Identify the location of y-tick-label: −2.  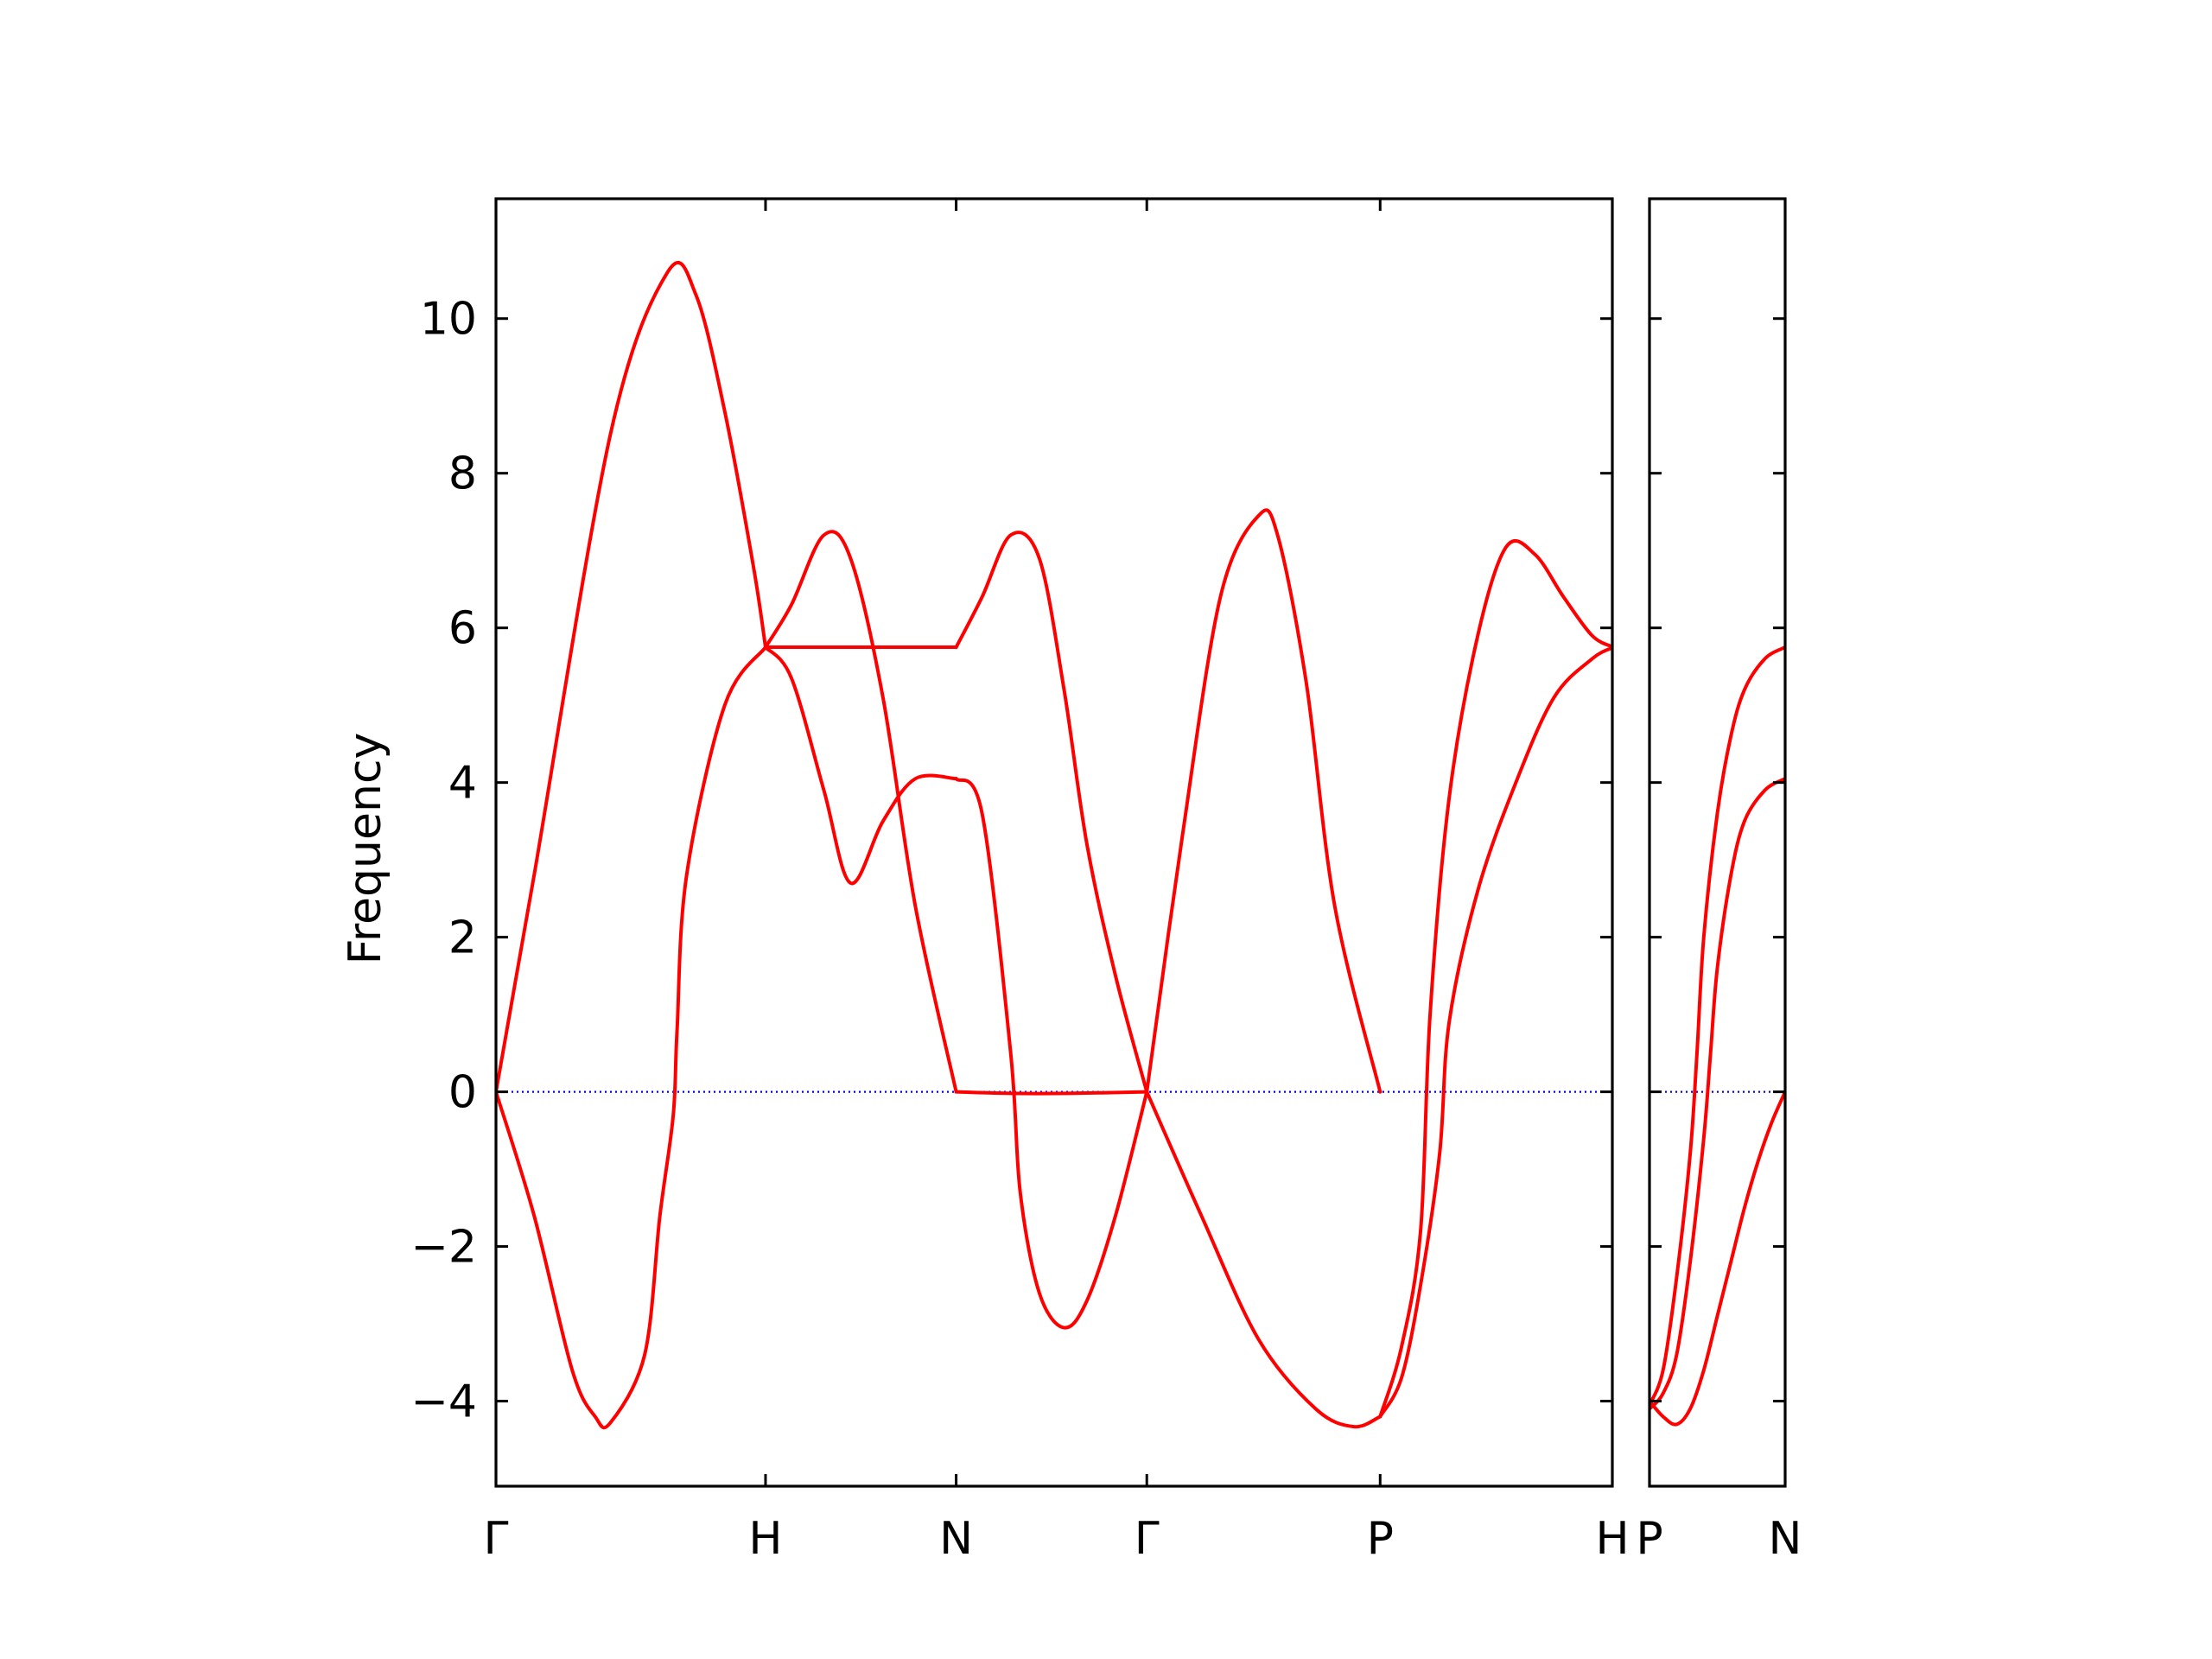
(444, 1248).